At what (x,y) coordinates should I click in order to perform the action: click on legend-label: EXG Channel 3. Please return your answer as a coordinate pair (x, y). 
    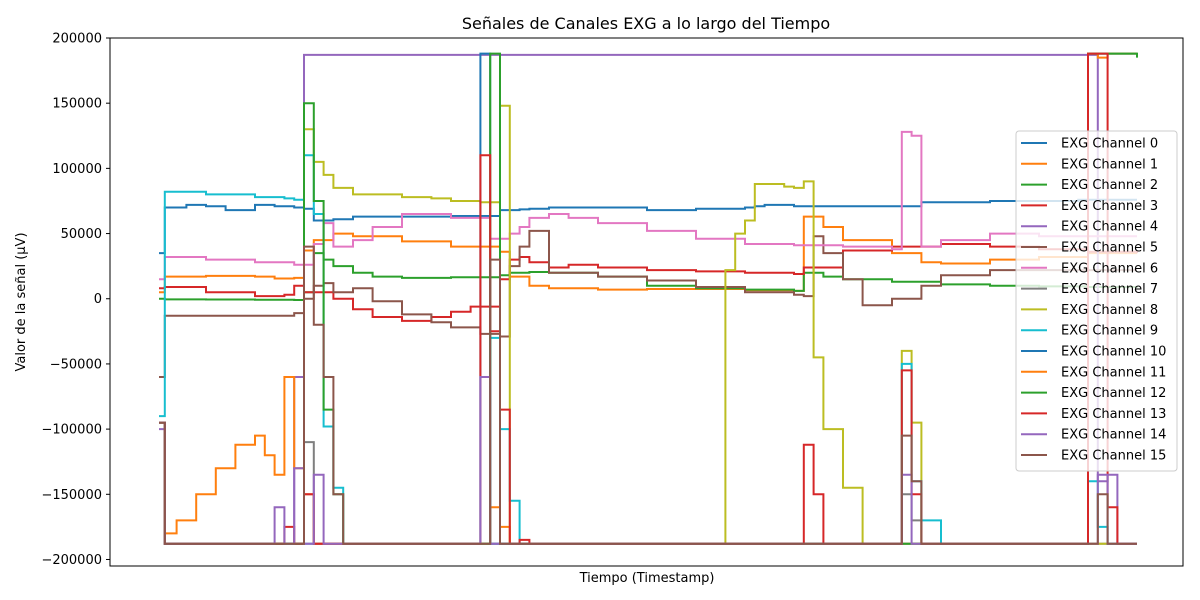
    Looking at the image, I should click on (1109, 206).